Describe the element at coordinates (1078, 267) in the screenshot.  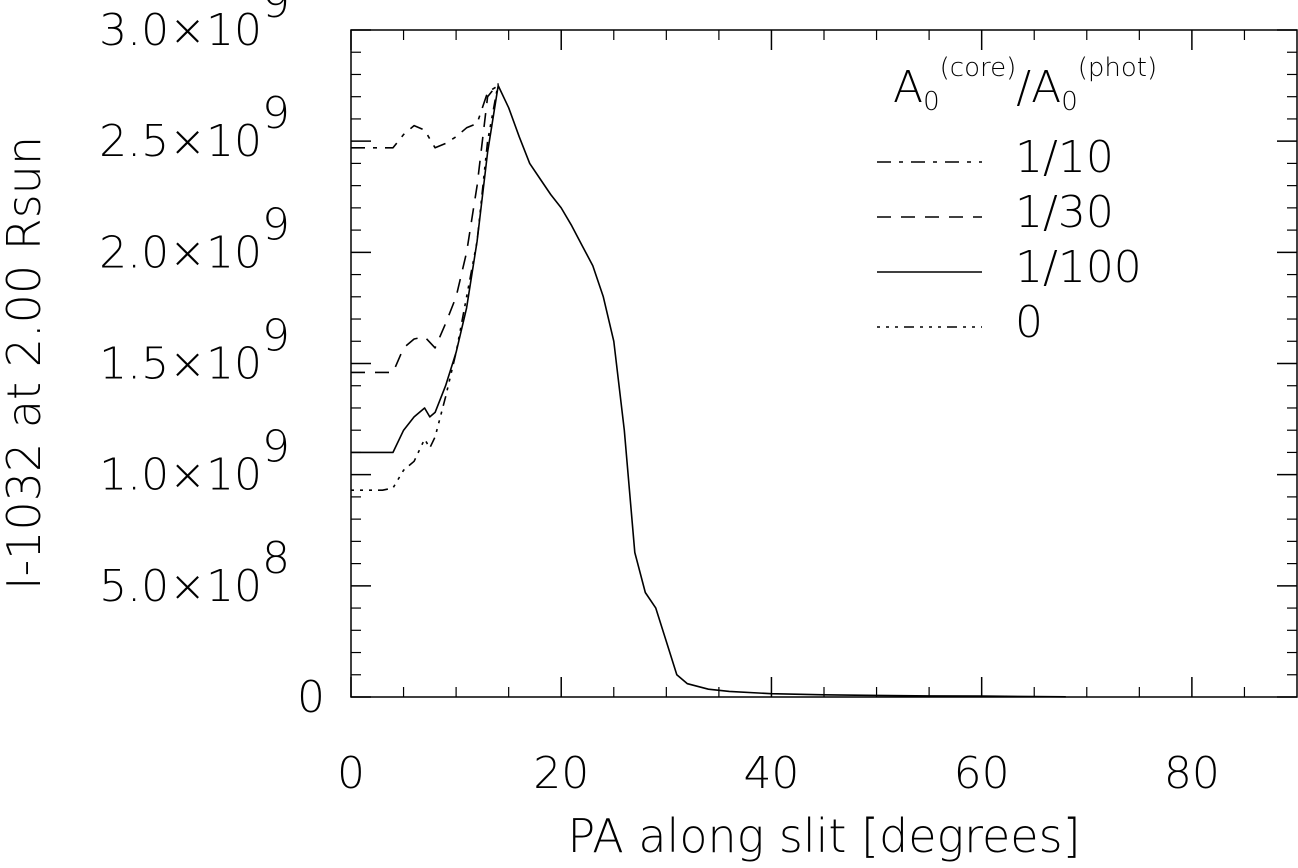
I see `legend-label: 1/100` at that location.